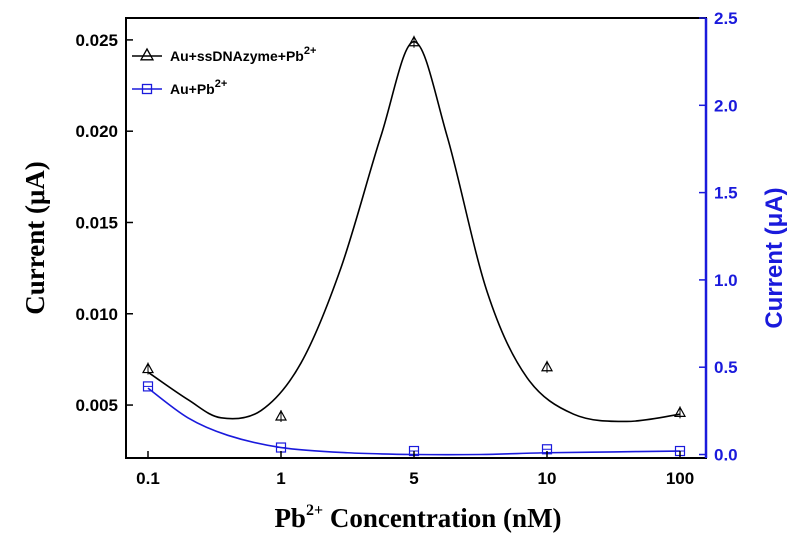 Image resolution: width=796 pixels, height=537 pixels. Describe the element at coordinates (148, 478) in the screenshot. I see `x-tick-label: 0.1` at that location.